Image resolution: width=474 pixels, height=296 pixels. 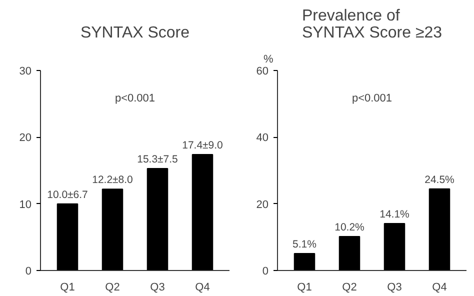 I want to click on data-label: 10.2%, so click(x=349, y=228).